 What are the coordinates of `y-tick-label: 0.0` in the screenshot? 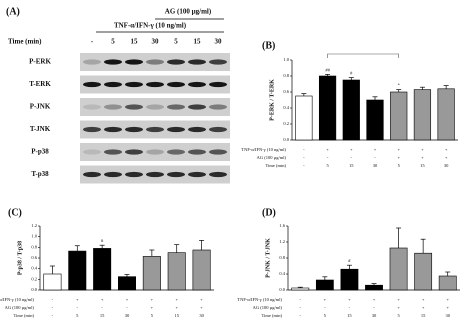 It's located at (282, 289).